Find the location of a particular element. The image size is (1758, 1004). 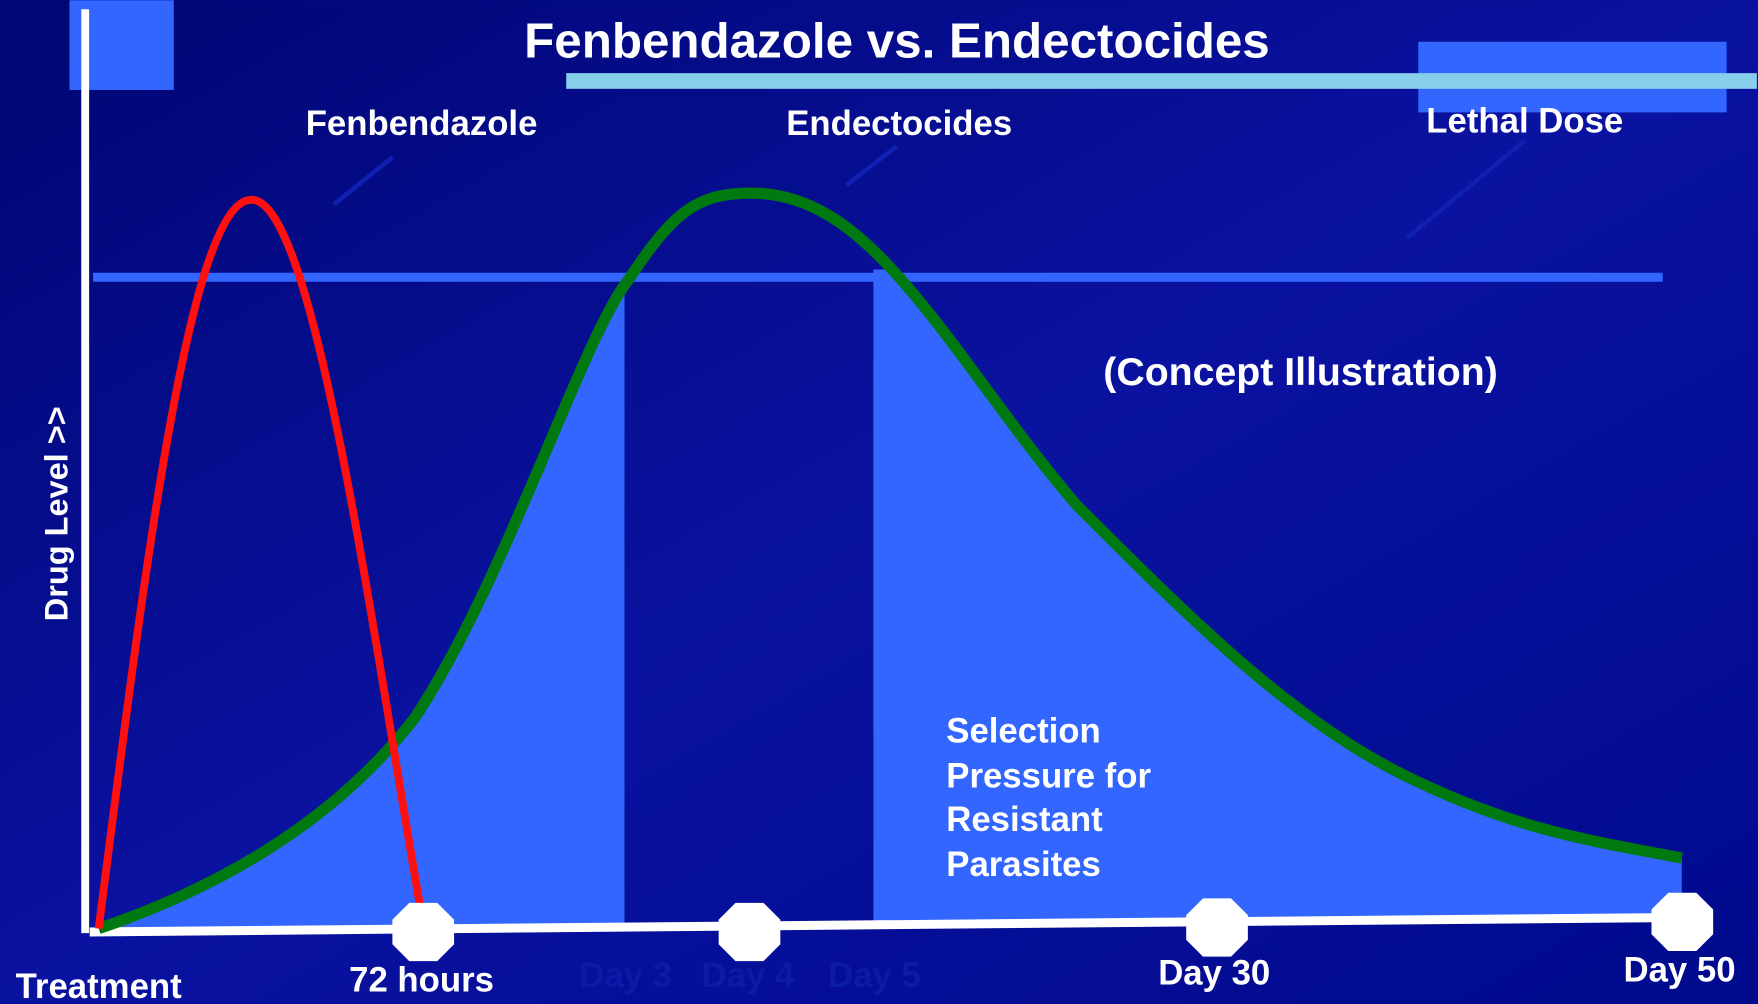

title-rule is located at coordinates (1161, 81).